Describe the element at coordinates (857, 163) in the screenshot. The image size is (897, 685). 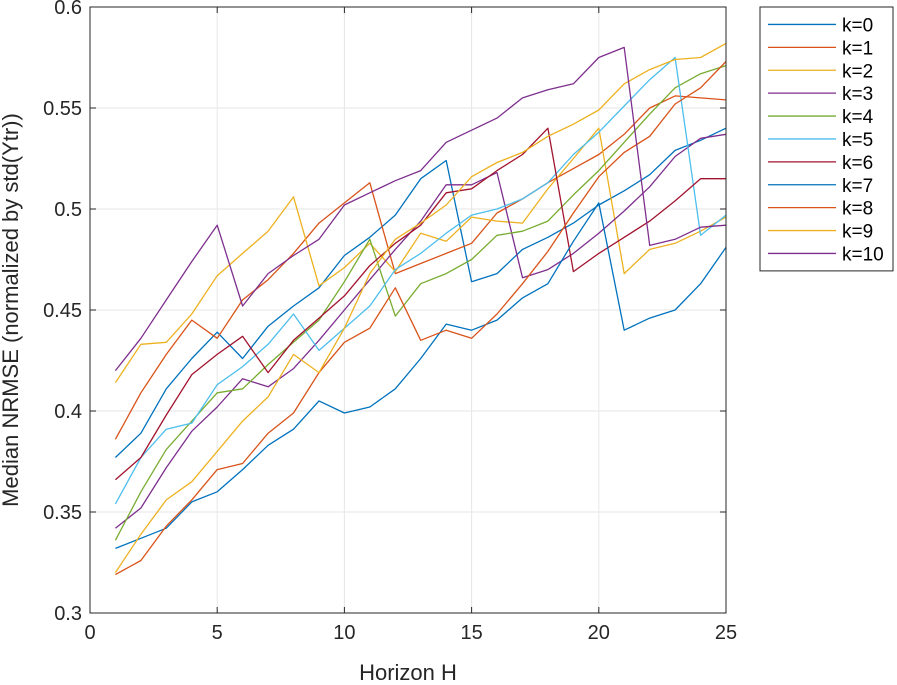
I see `legend-label: k=6` at that location.